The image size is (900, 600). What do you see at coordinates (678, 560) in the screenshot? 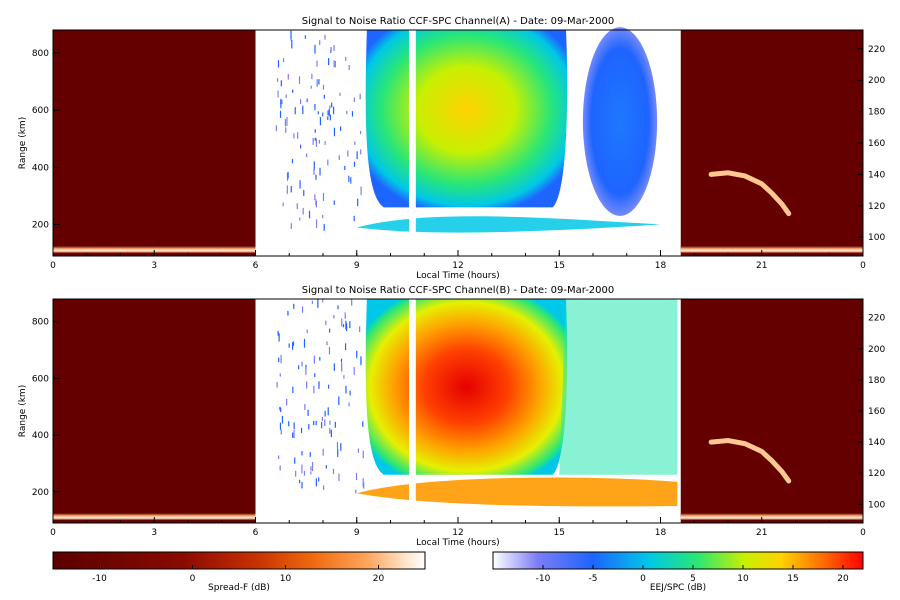
I see `colorbar-eej-spc-bar` at bounding box center [678, 560].